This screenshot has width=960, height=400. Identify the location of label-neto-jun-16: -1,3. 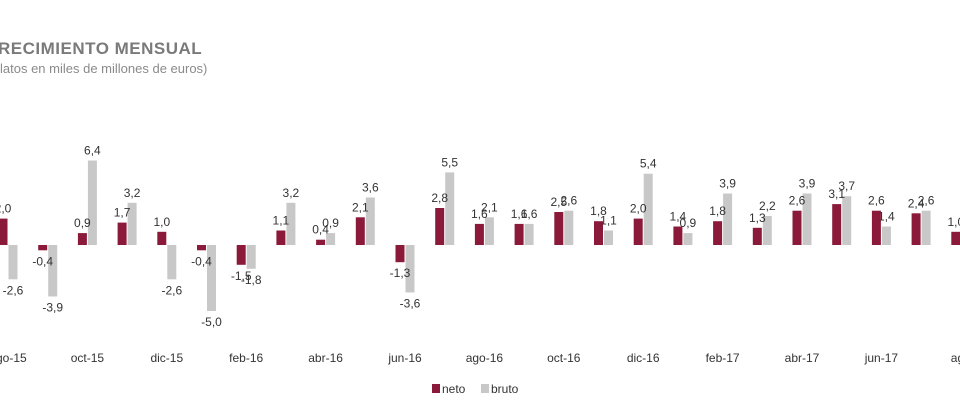
(400, 273).